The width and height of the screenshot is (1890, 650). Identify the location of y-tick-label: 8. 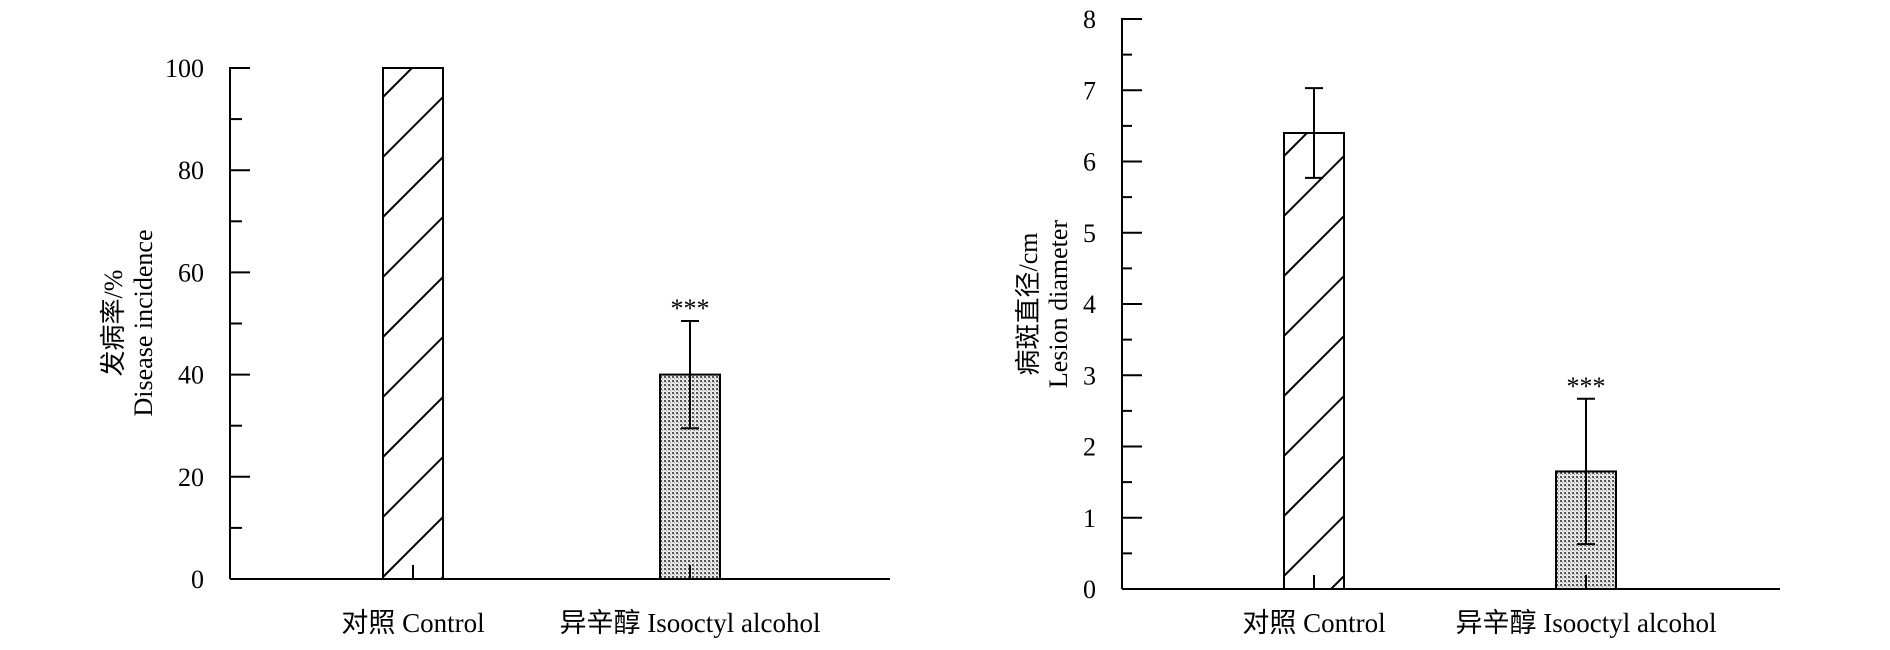
(1089, 19).